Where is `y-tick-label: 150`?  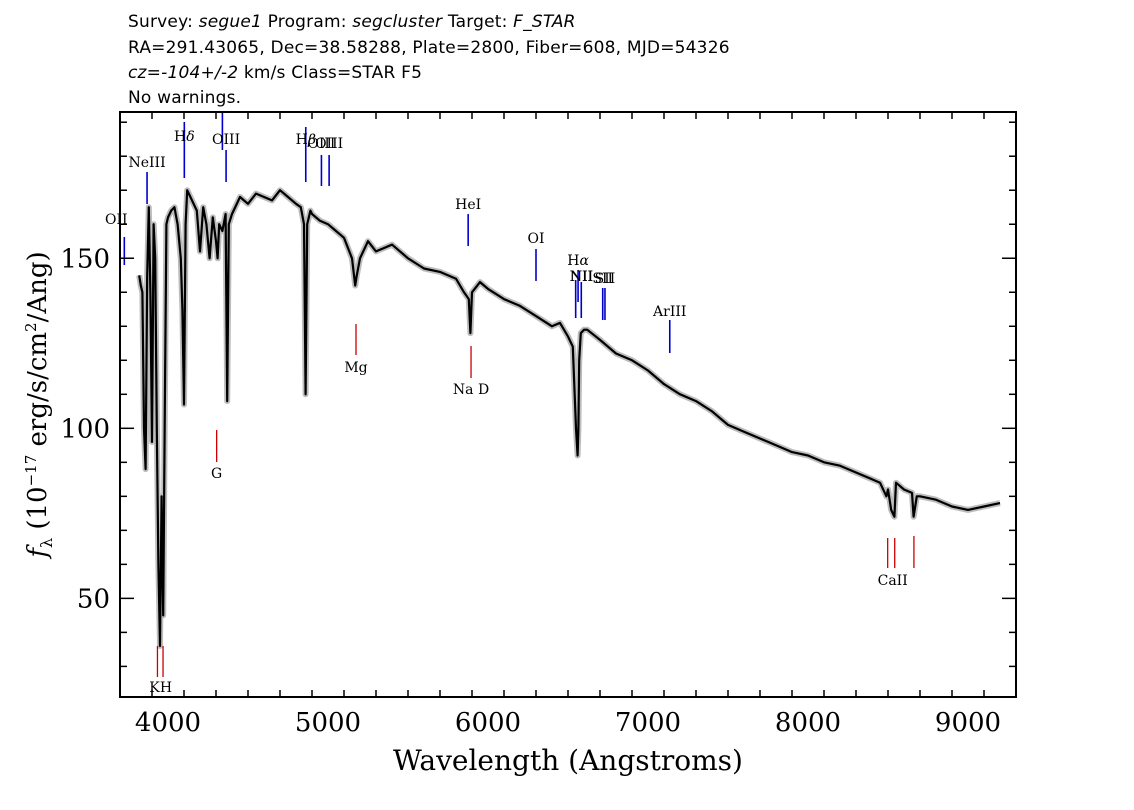 y-tick-label: 150 is located at coordinates (85, 259).